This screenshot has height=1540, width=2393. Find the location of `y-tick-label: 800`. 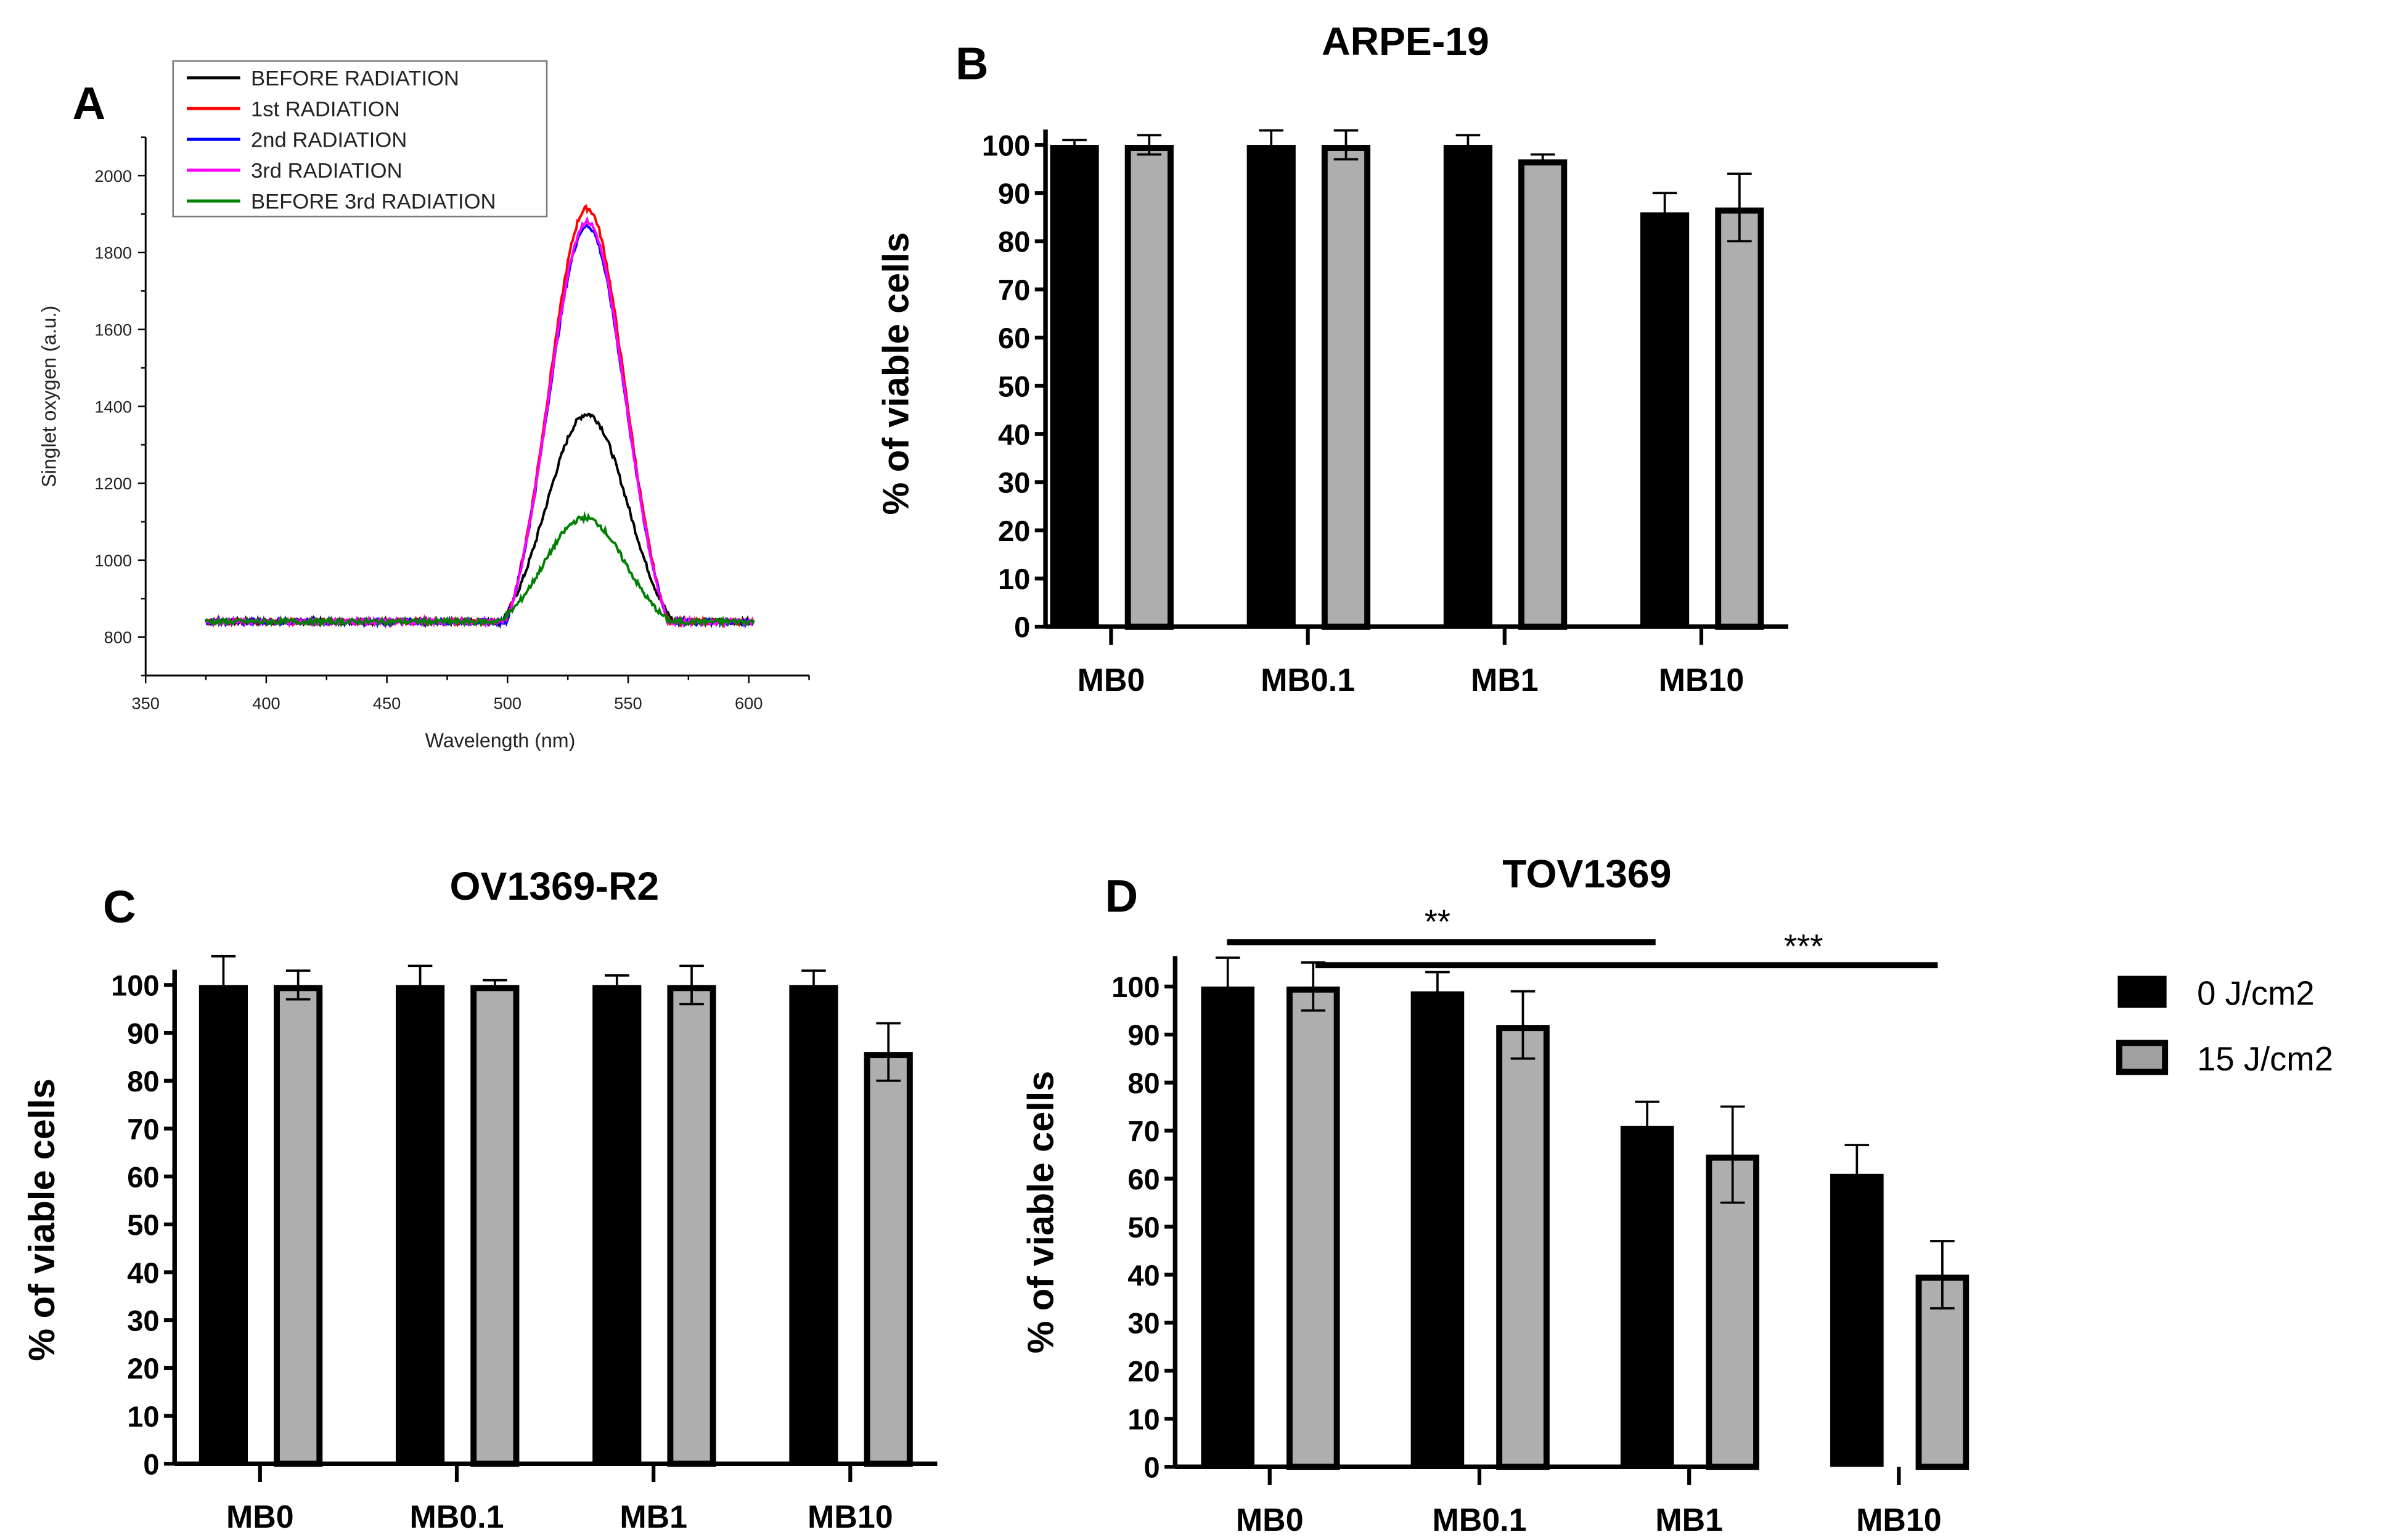

y-tick-label: 800 is located at coordinates (118, 638).